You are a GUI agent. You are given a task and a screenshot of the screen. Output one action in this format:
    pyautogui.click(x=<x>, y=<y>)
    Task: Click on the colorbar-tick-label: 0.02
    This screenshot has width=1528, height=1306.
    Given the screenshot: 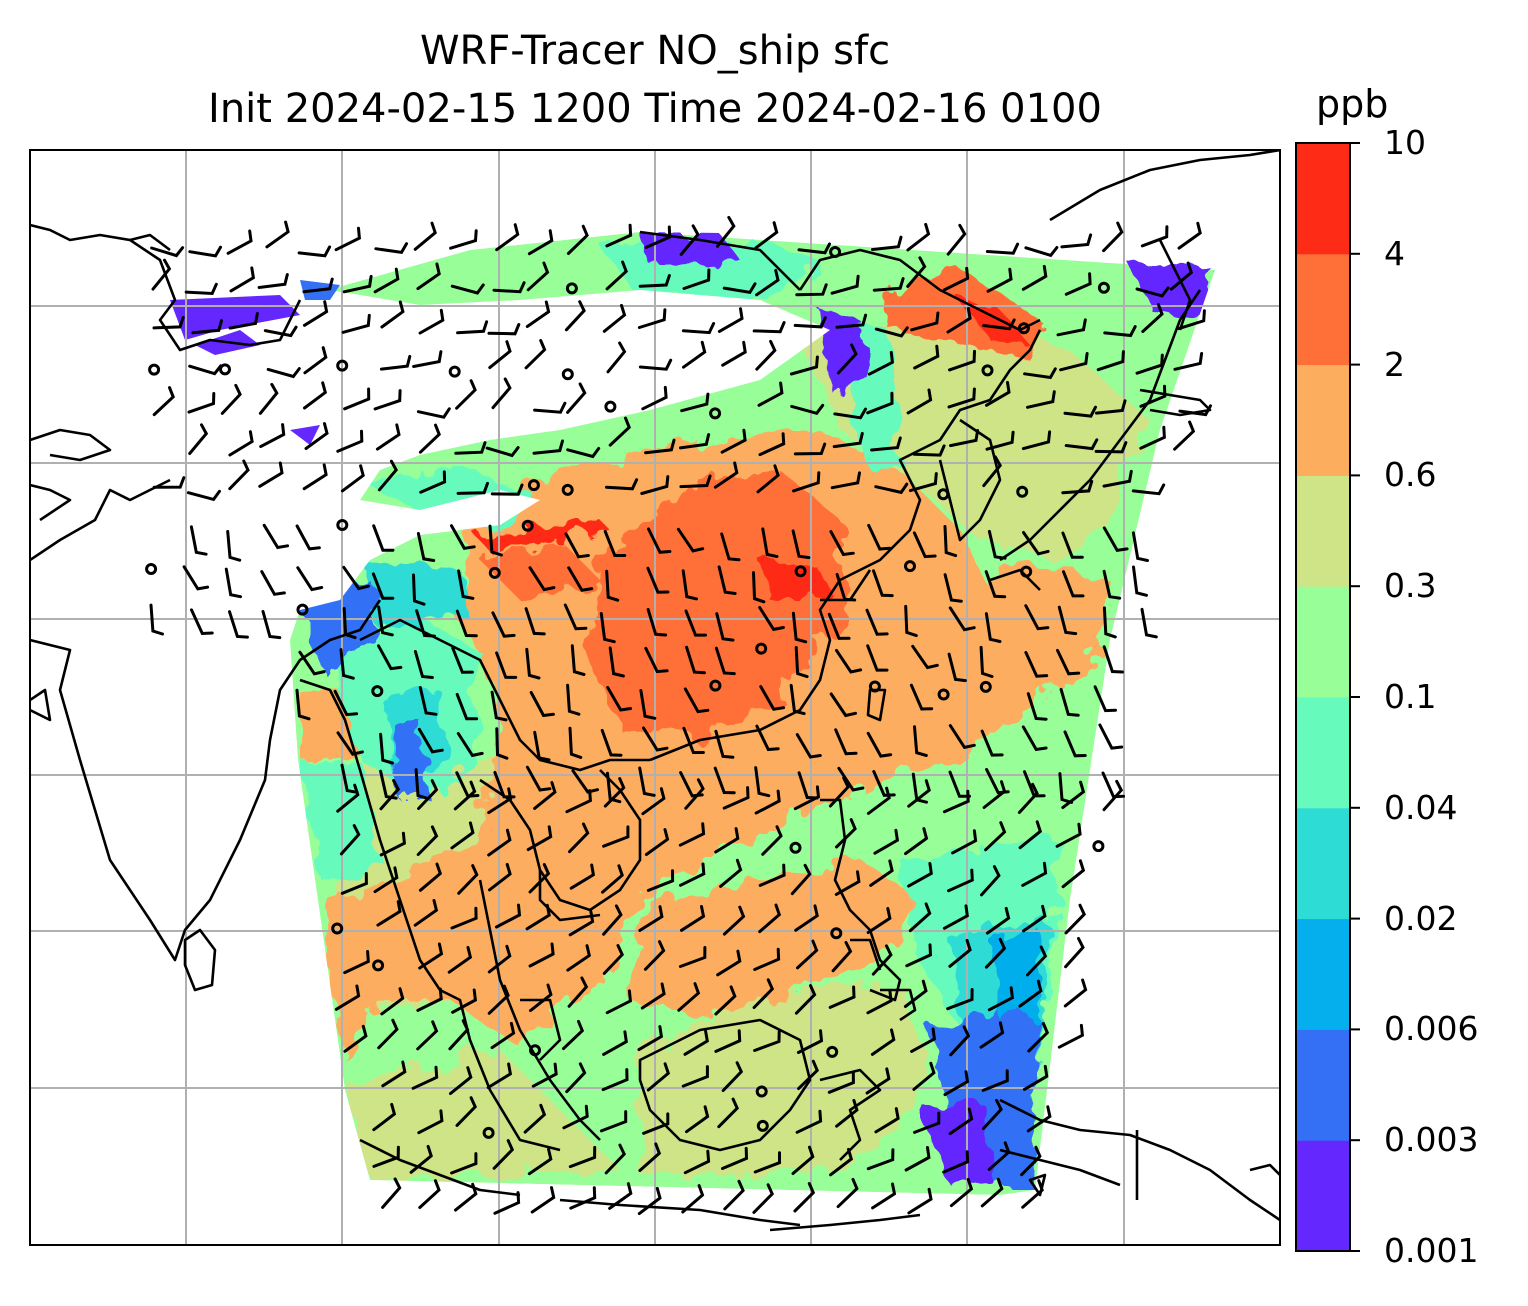 What is the action you would take?
    pyautogui.click(x=1421, y=918)
    